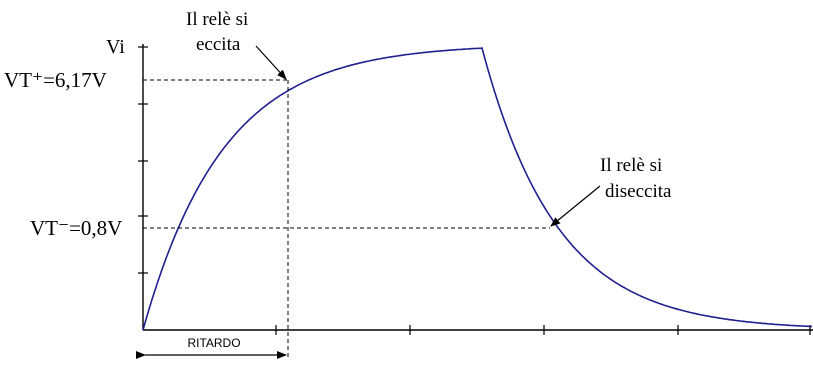 This screenshot has width=813, height=365. I want to click on y-axis-label: Vi, so click(115, 47).